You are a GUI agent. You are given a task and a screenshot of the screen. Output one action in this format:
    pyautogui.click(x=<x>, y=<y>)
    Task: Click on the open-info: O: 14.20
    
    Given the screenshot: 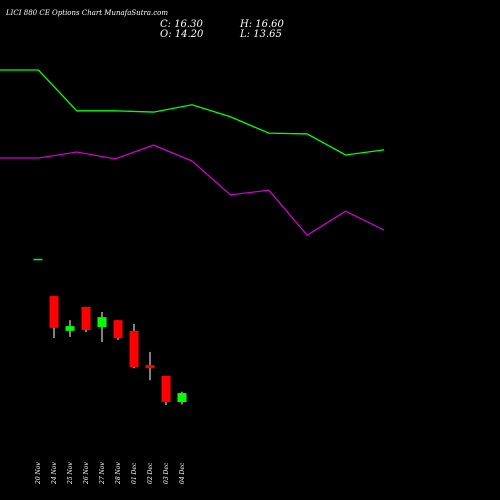 What is the action you would take?
    pyautogui.click(x=182, y=34)
    